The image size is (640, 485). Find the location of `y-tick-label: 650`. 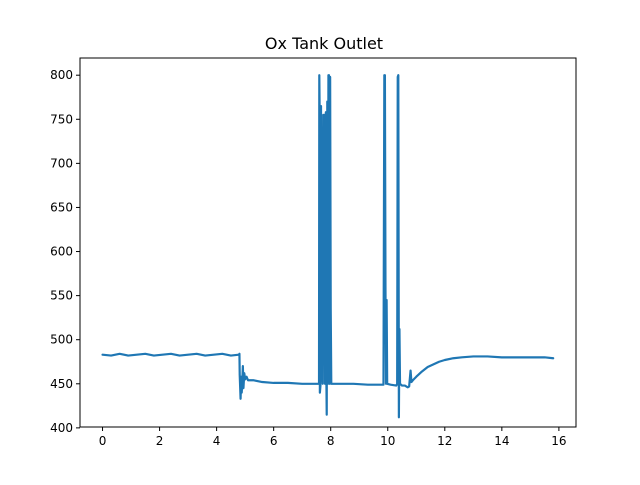

y-tick-label: 650 is located at coordinates (61, 207).